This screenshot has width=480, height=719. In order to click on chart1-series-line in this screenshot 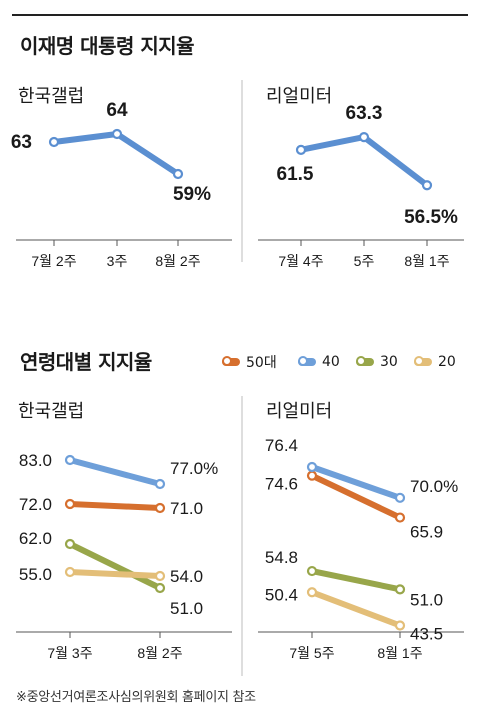, I will do `click(116, 154)`.